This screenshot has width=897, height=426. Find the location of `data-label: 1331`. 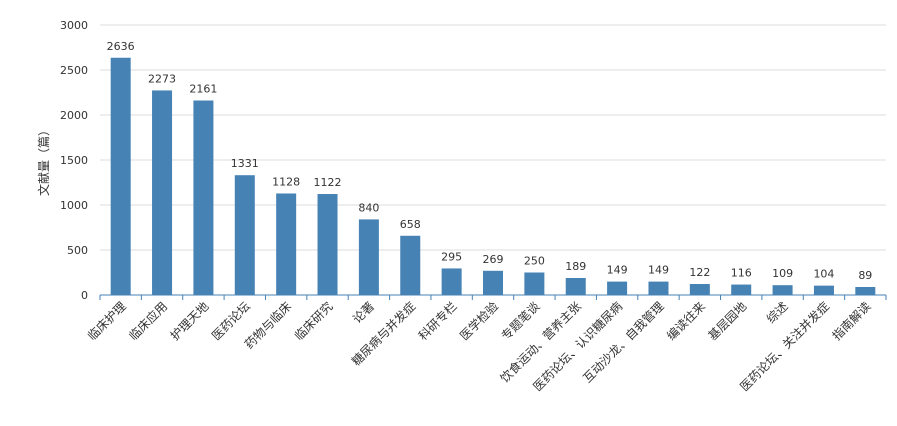

data-label: 1331 is located at coordinates (245, 163).